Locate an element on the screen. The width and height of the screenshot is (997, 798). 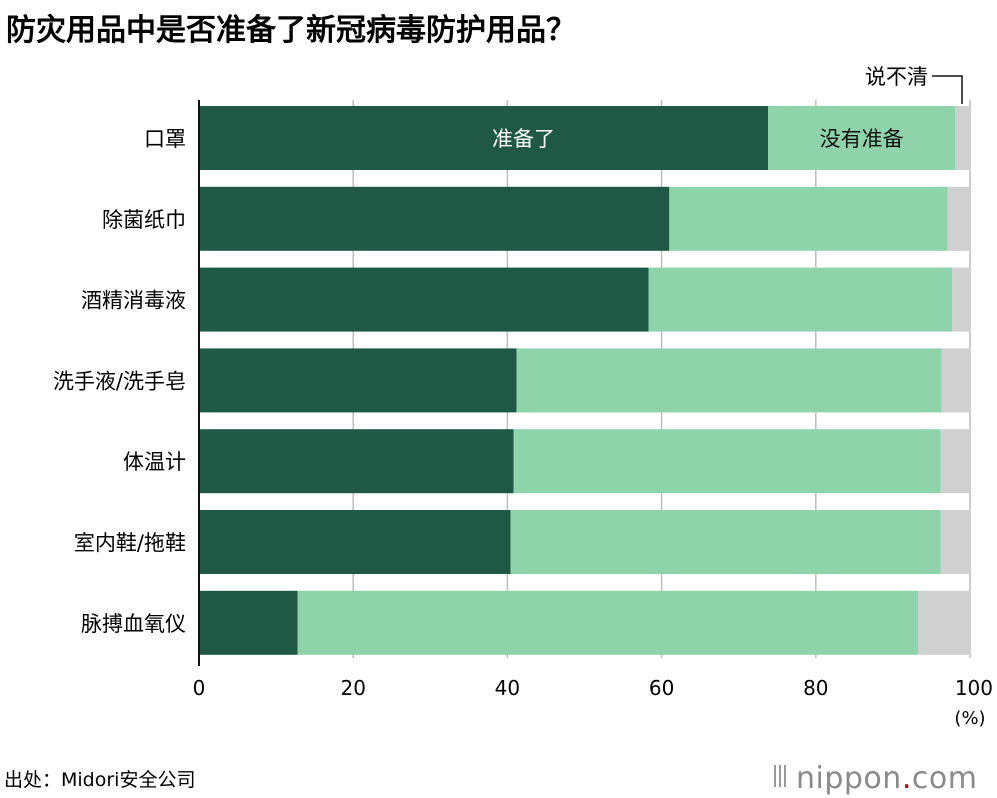
x-tick-label: 80 is located at coordinates (815, 688).